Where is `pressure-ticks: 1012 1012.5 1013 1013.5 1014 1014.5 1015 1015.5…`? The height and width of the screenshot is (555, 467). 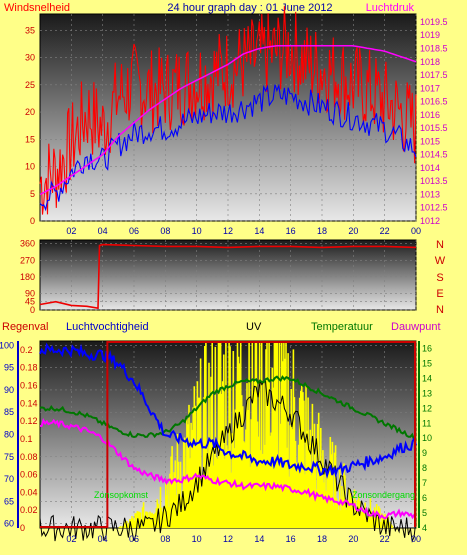
pressure-ticks: 1012 1012.5 1013 1013.5 1014 1014.5 1015 1015.5… is located at coordinates (434, 121).